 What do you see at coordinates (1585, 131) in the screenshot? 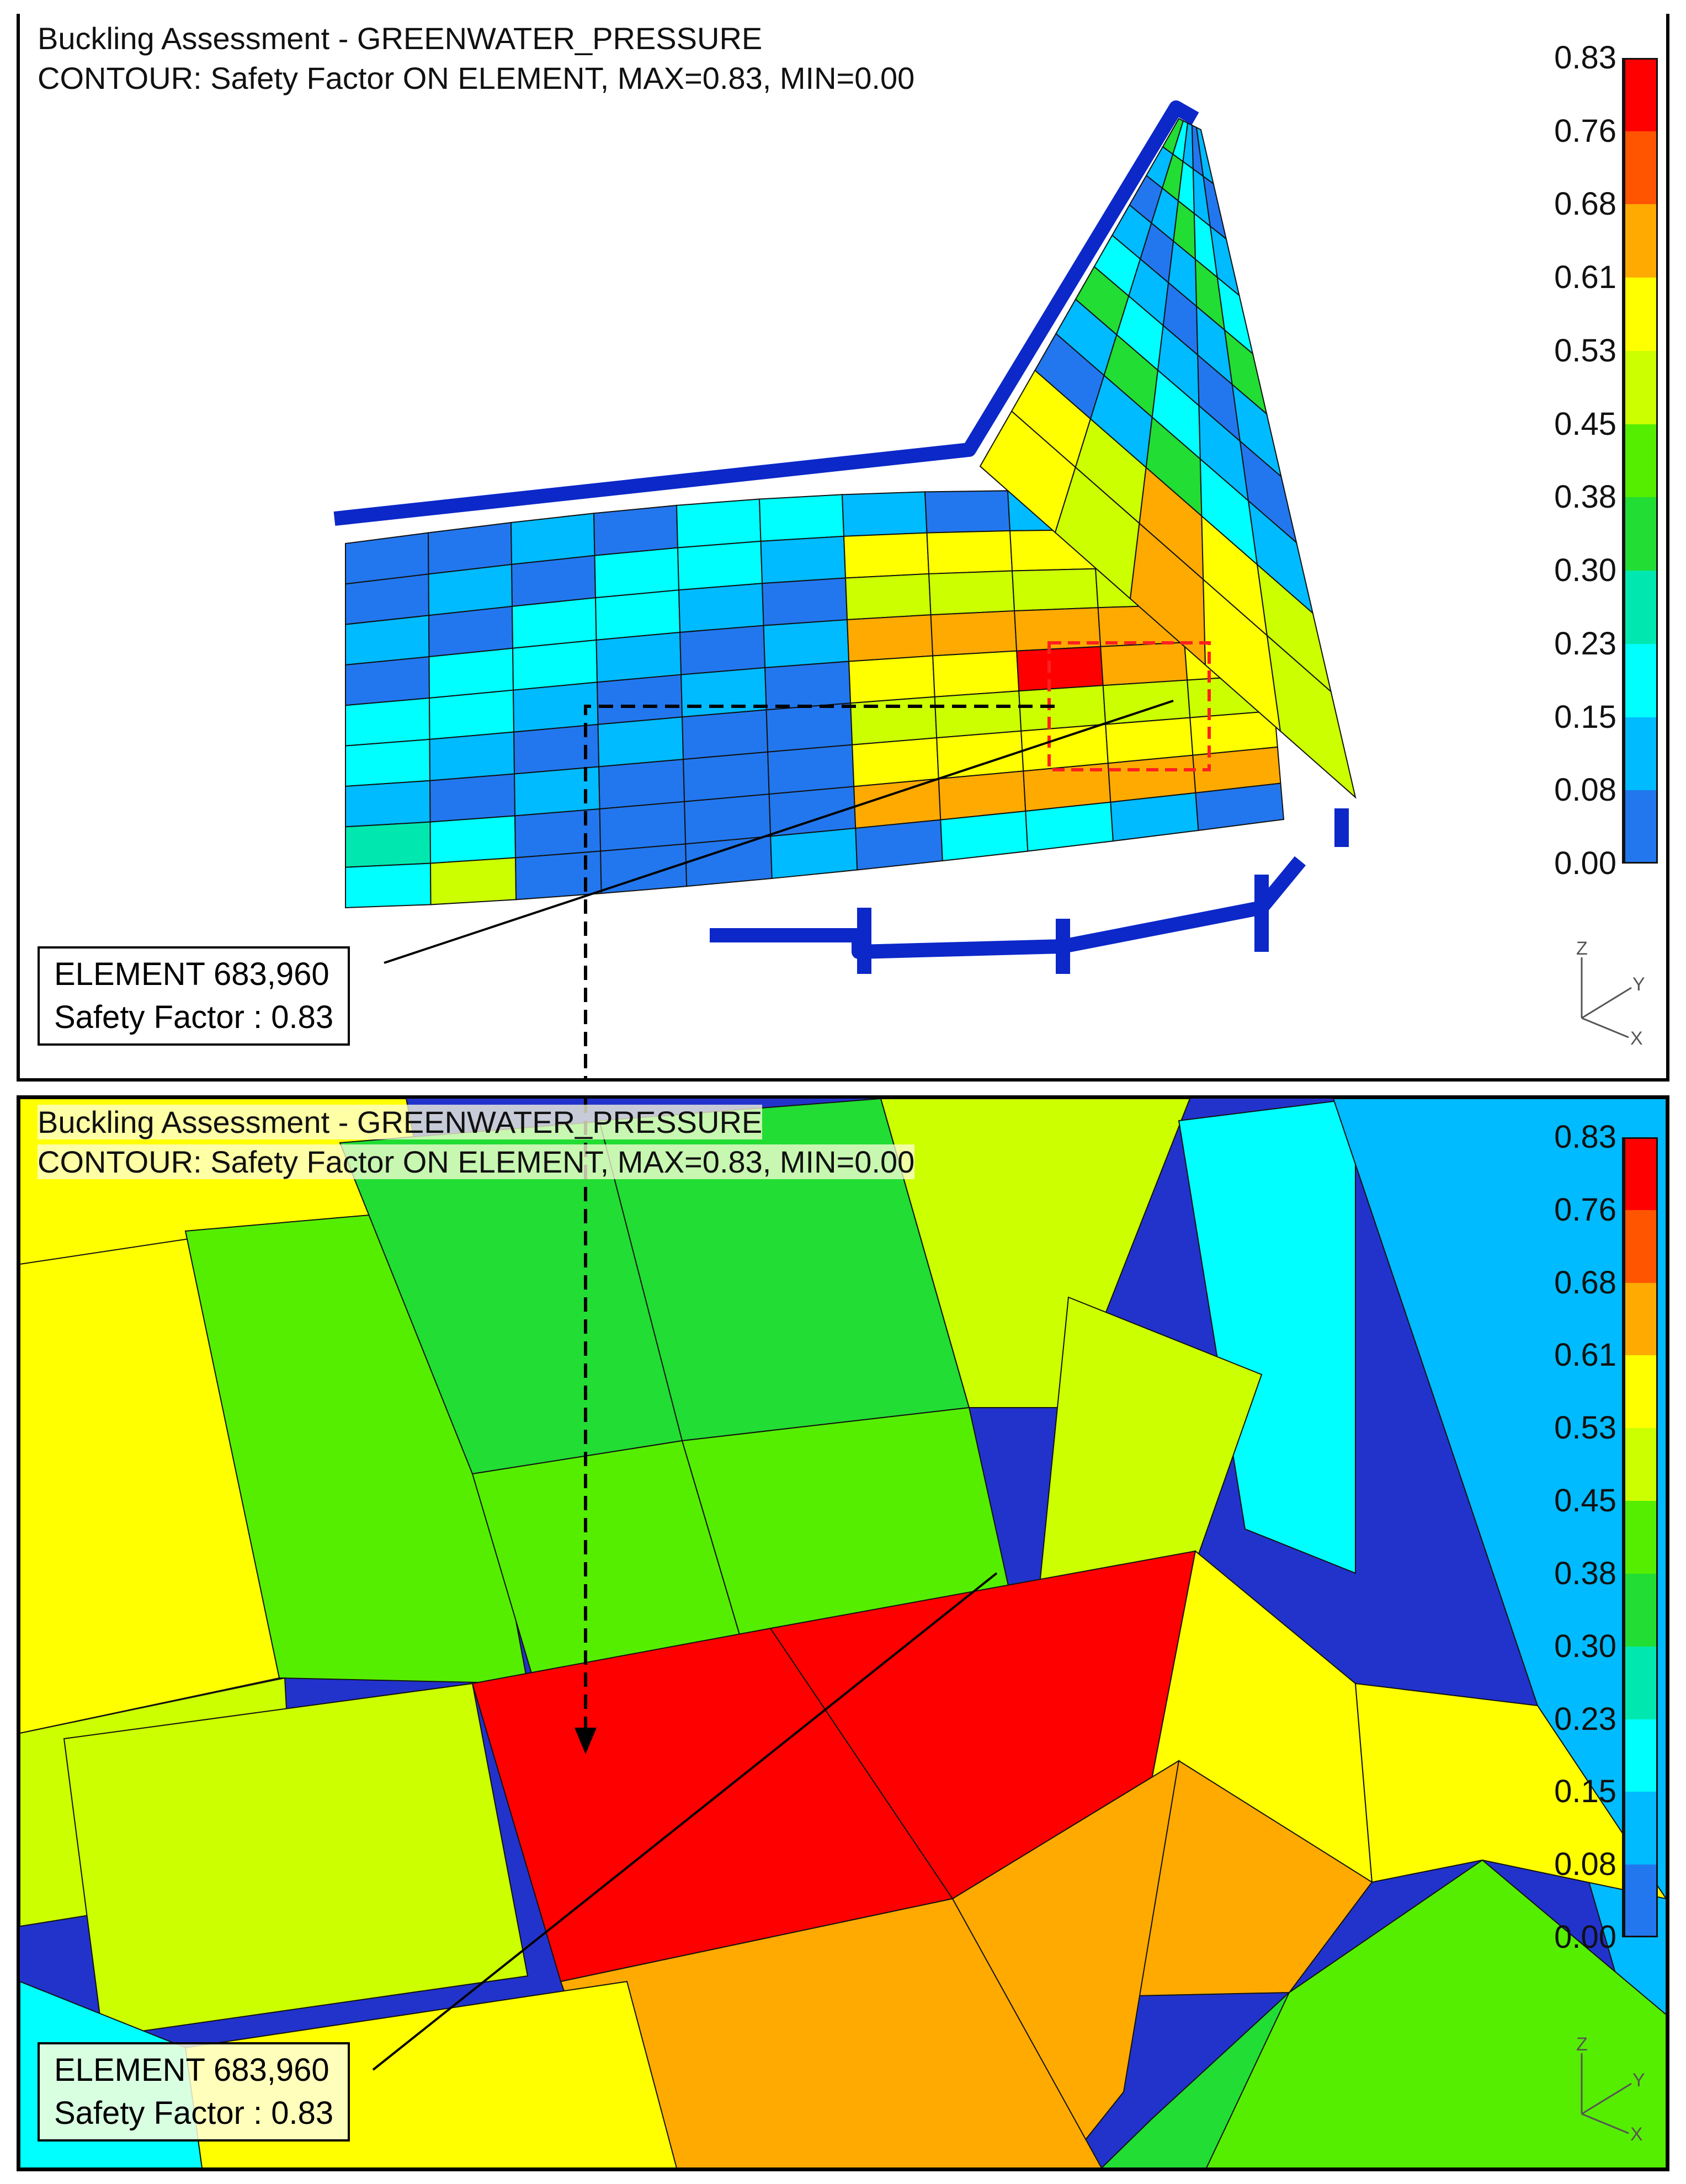
I see `legend-tick-label: 0.76` at bounding box center [1585, 131].